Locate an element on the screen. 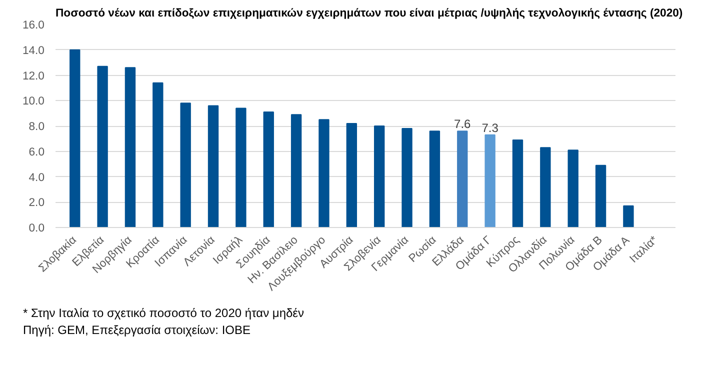  chart-title: Ποσοστό νέων και επίδοξων επιχειρηματικών εγχειρημάτων που είναι μέτριας /υψηλής τεχνολογικής έντασης (2020) is located at coordinates (369, 14).